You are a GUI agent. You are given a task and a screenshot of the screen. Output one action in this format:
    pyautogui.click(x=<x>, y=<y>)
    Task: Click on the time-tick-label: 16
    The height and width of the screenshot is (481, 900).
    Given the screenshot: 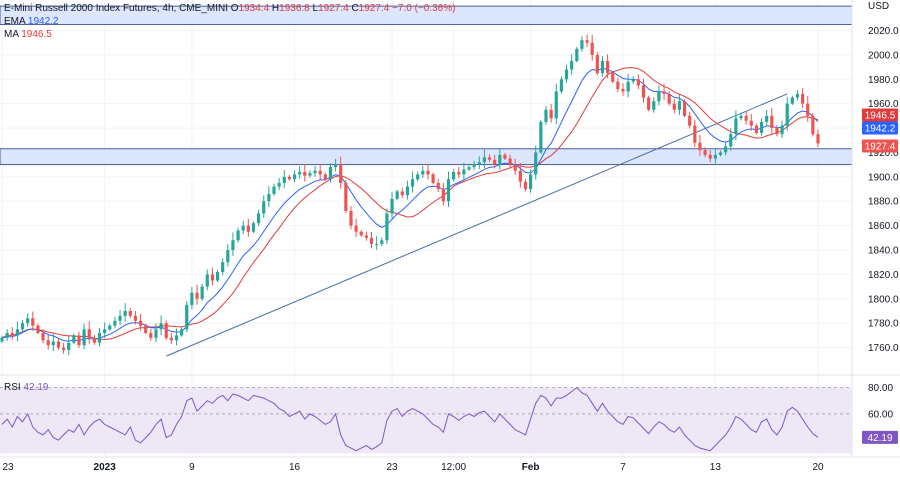 What is the action you would take?
    pyautogui.click(x=295, y=467)
    